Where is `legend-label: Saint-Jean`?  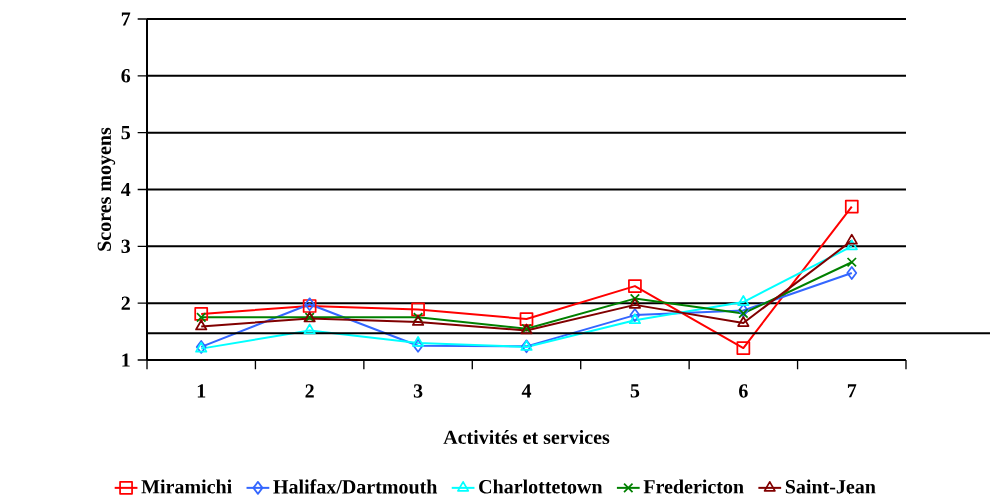
legend-label: Saint-Jean is located at coordinates (830, 486).